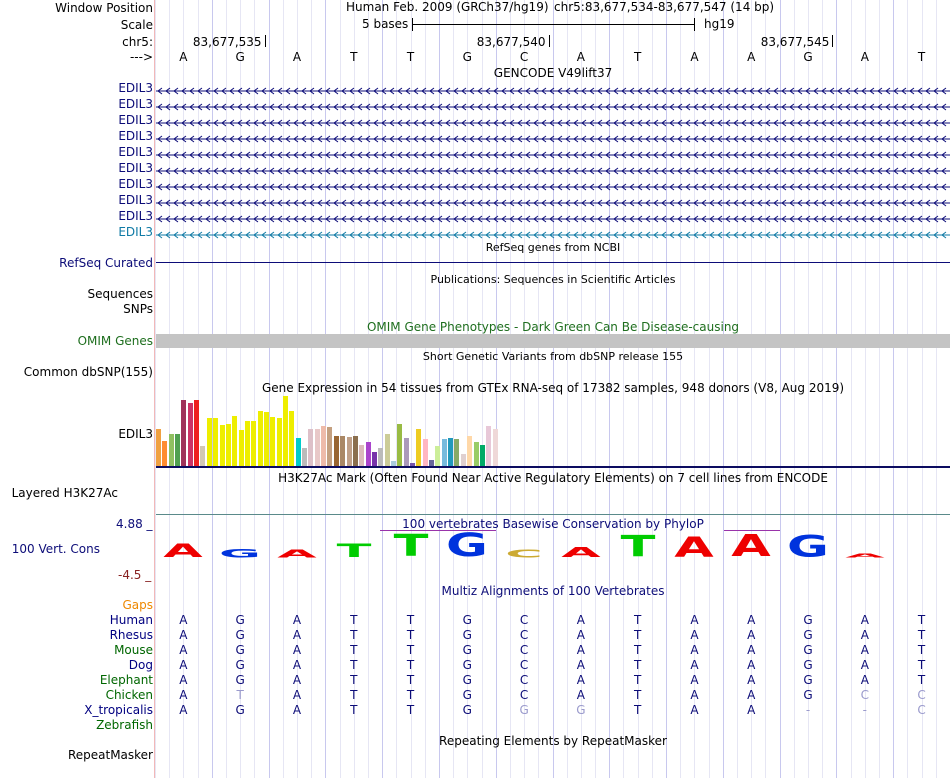  Describe the element at coordinates (118, 710) in the screenshot. I see `multiz-species-label: X_tropicalis` at that location.